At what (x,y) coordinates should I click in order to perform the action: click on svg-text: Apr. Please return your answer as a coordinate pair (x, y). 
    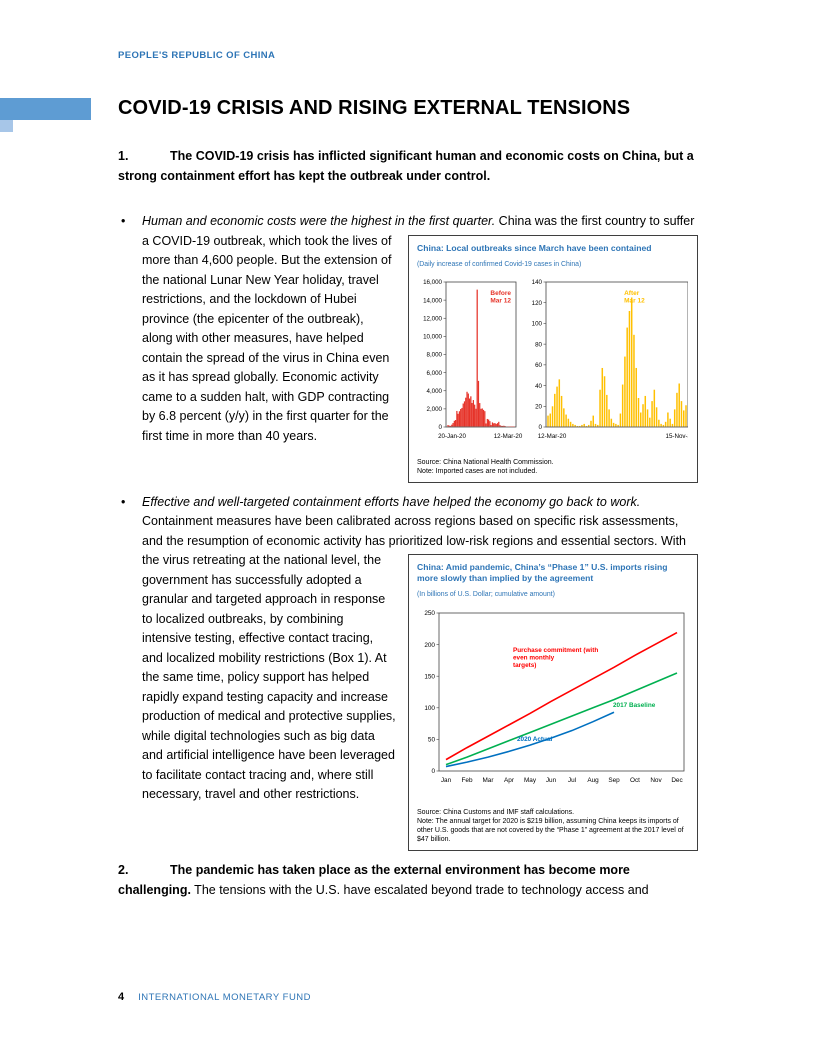
    Looking at the image, I should click on (509, 780).